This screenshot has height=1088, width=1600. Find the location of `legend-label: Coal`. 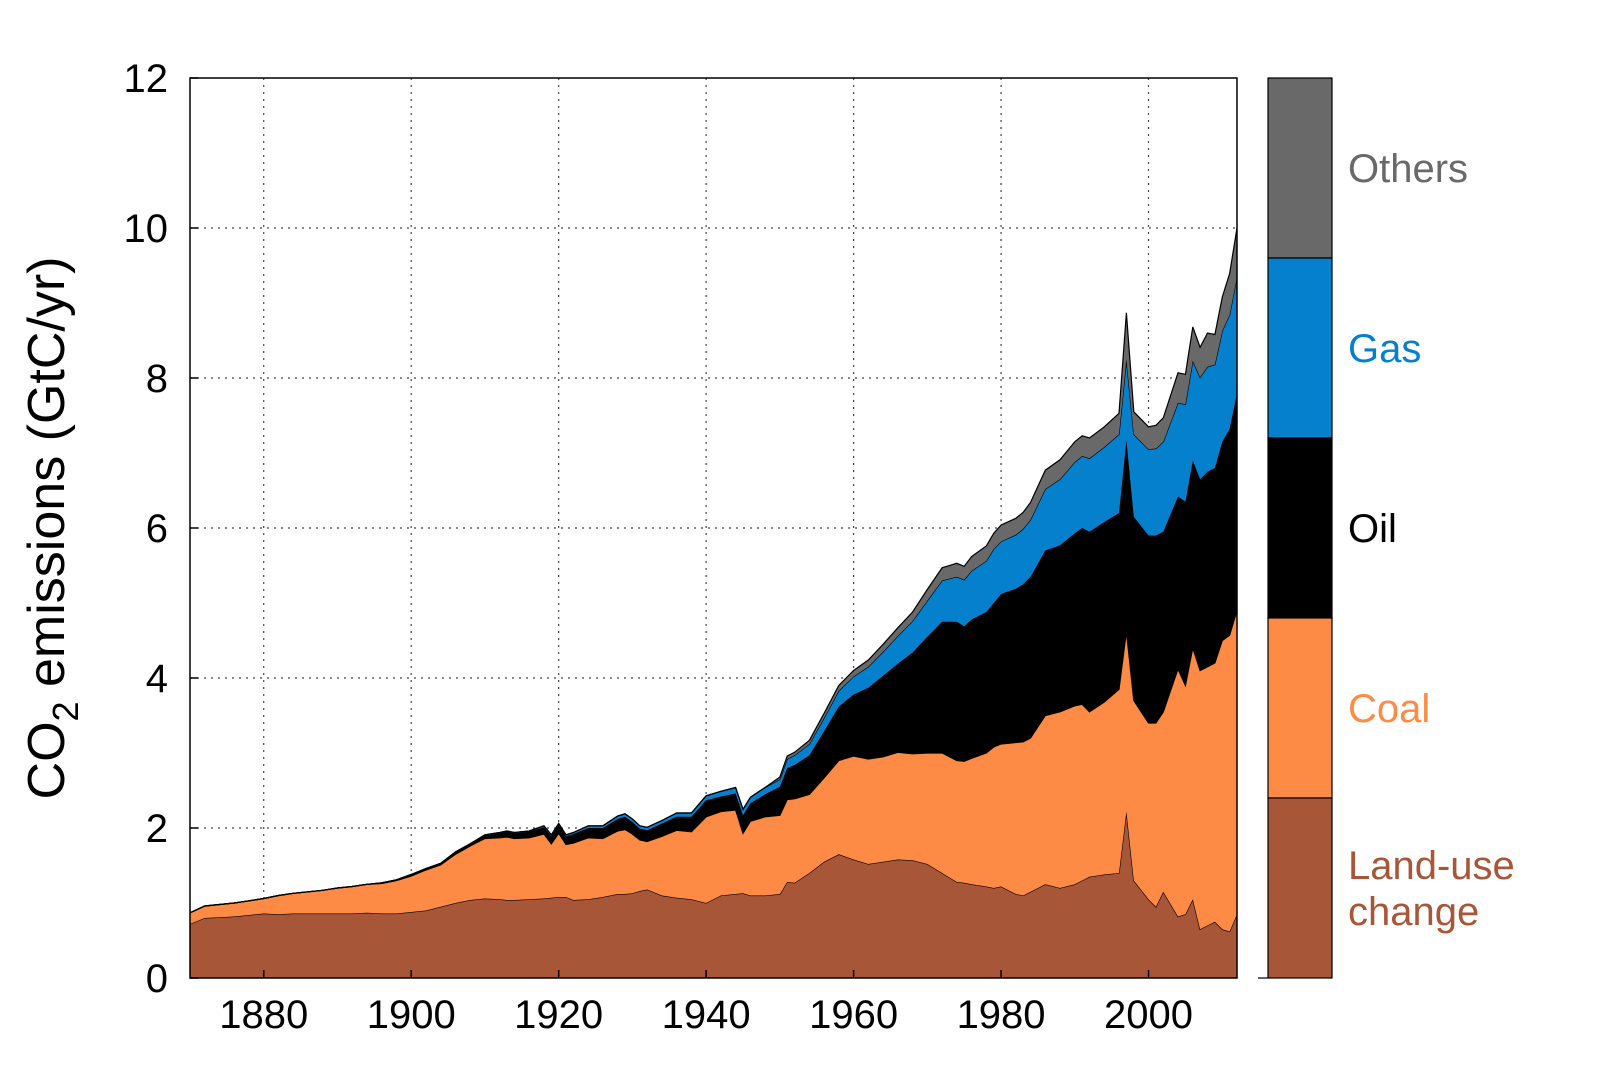

legend-label: Coal is located at coordinates (1389, 709).